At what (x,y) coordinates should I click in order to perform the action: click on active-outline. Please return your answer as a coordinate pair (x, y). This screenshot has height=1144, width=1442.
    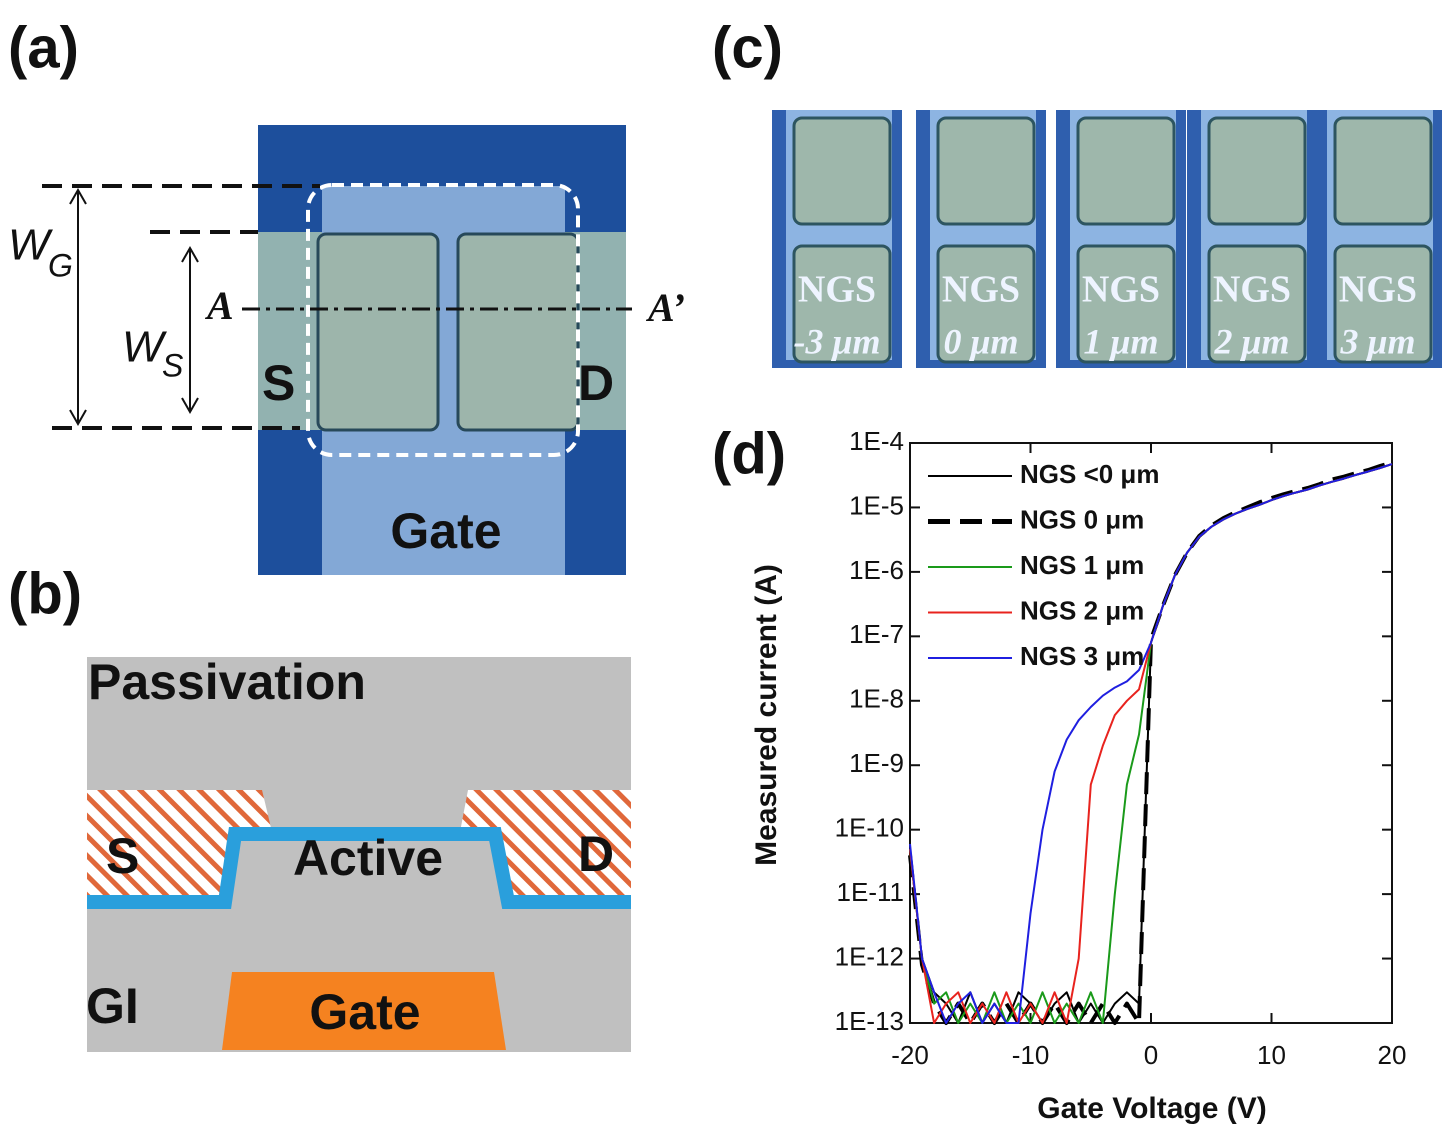
    Looking at the image, I should click on (443, 320).